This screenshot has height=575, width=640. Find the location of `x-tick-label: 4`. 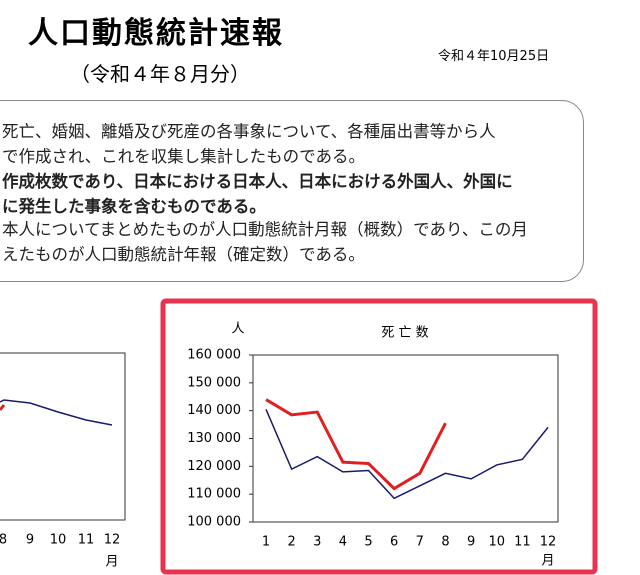

x-tick-label: 4 is located at coordinates (343, 542).